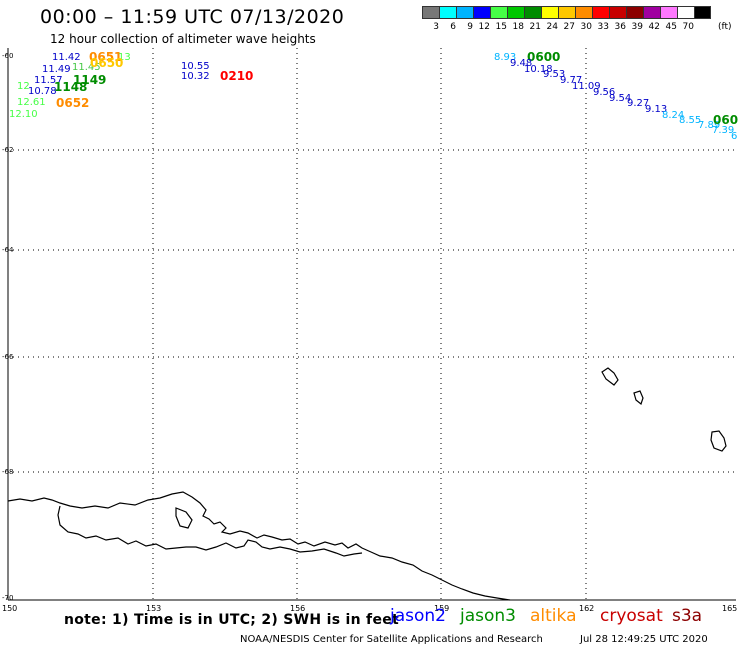 The height and width of the screenshot is (650, 740). I want to click on swh-label: 9.13, so click(656, 109).